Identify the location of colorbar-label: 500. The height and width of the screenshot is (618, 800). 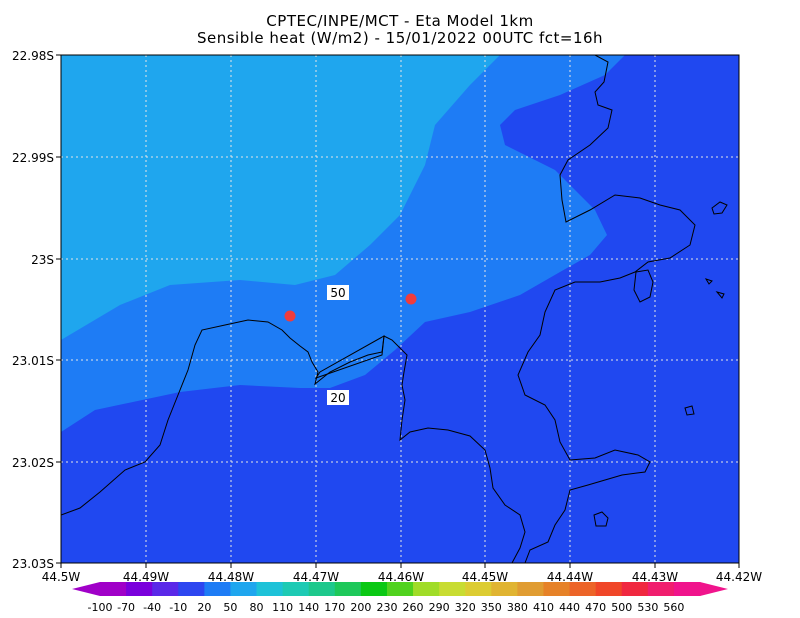
(621, 607).